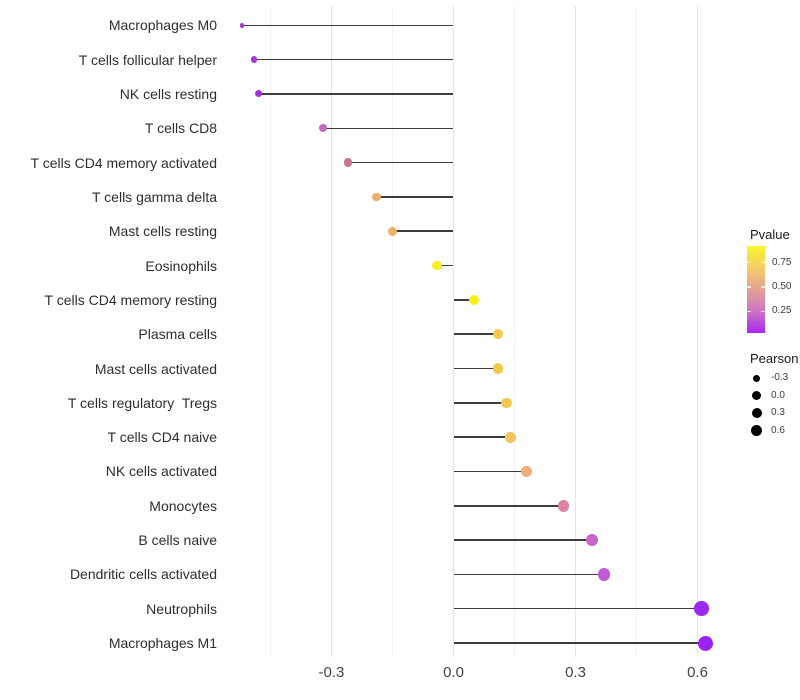 This screenshot has height=700, width=800. Describe the element at coordinates (161, 471) in the screenshot. I see `y-axis-label: NK cells activated` at that location.